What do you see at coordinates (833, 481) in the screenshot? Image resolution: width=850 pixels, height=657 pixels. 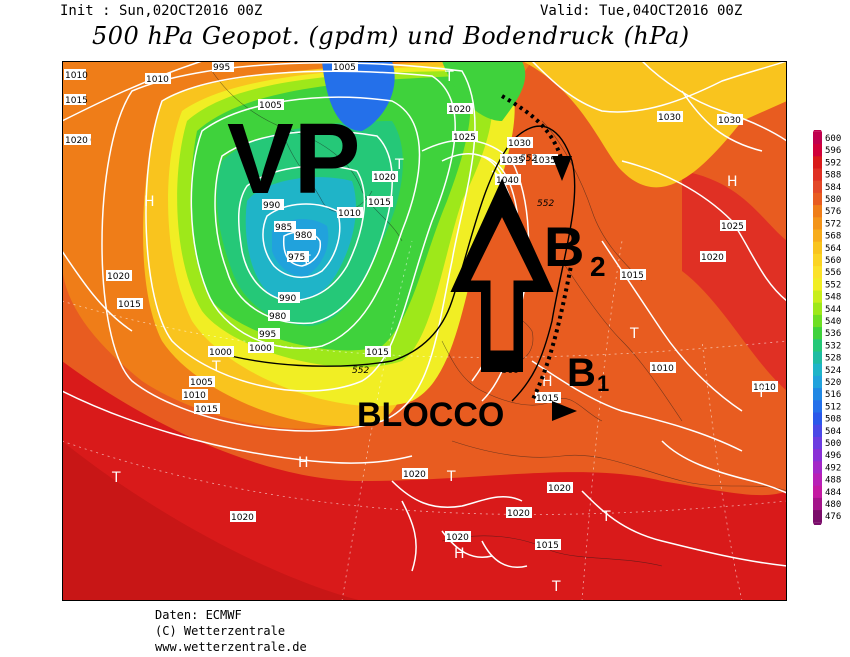 I see `legend-value: 488` at bounding box center [833, 481].